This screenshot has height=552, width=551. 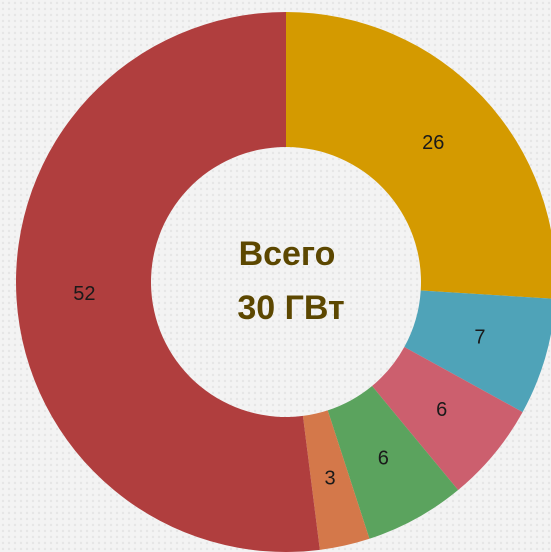 I want to click on value-label: 3, so click(x=330, y=478).